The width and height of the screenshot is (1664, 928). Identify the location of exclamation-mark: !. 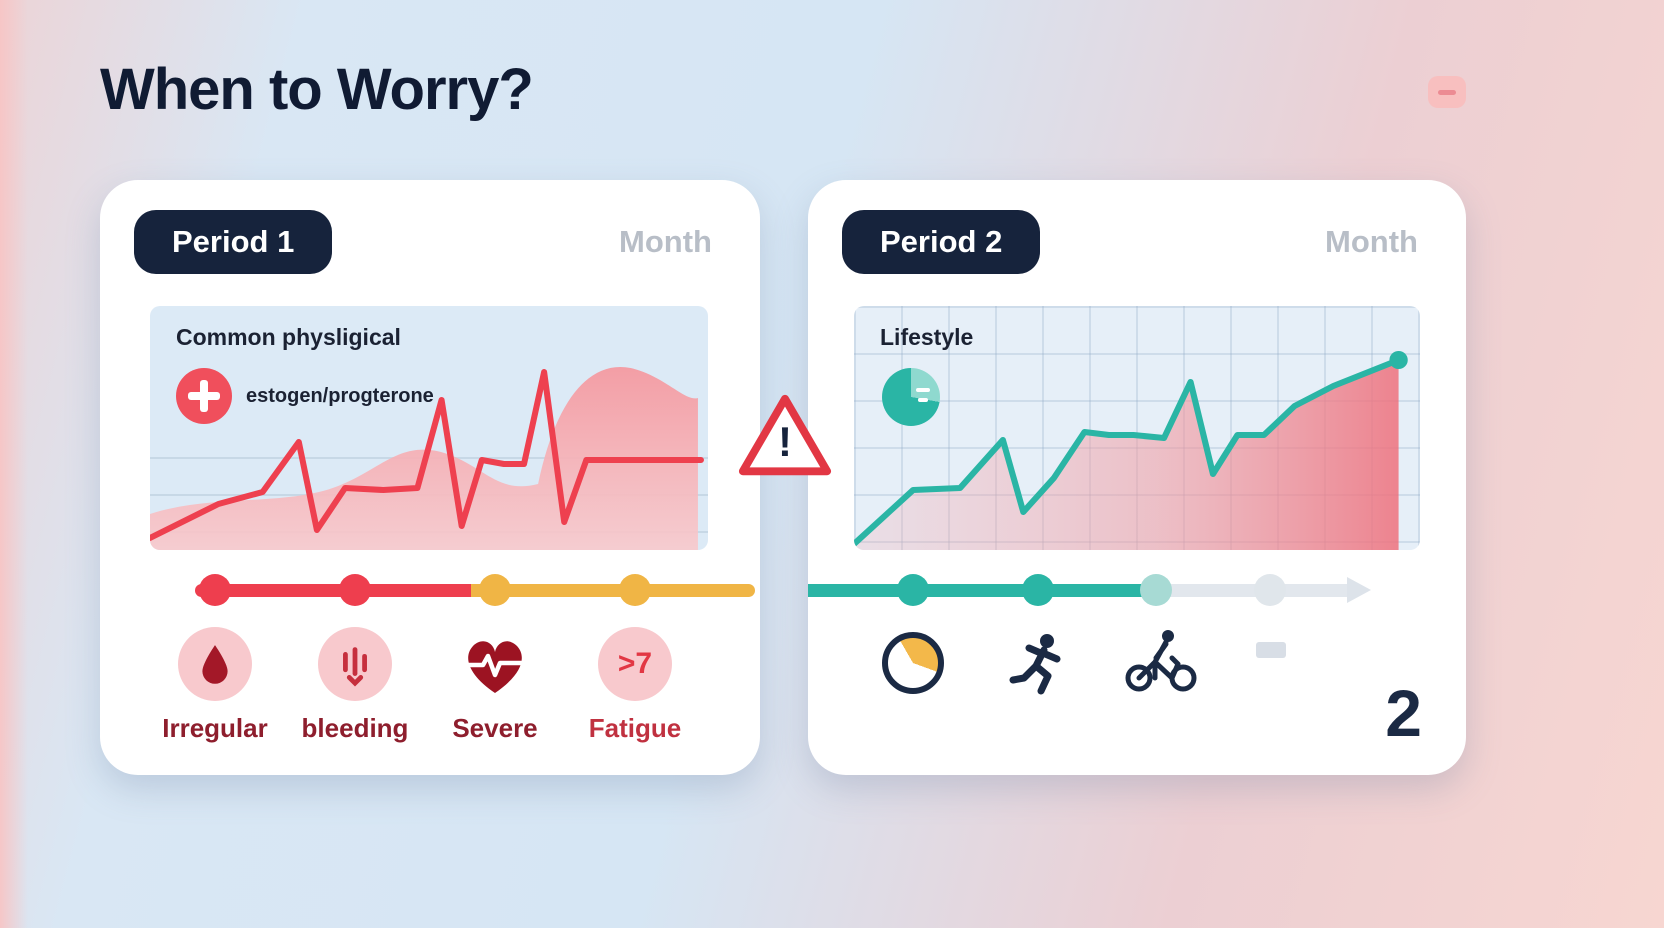
(785, 441).